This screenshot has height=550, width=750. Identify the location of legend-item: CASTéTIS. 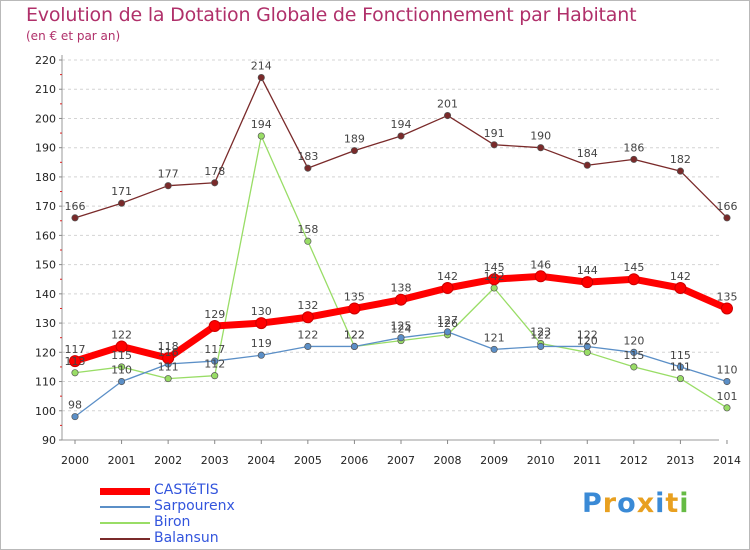
(250, 490).